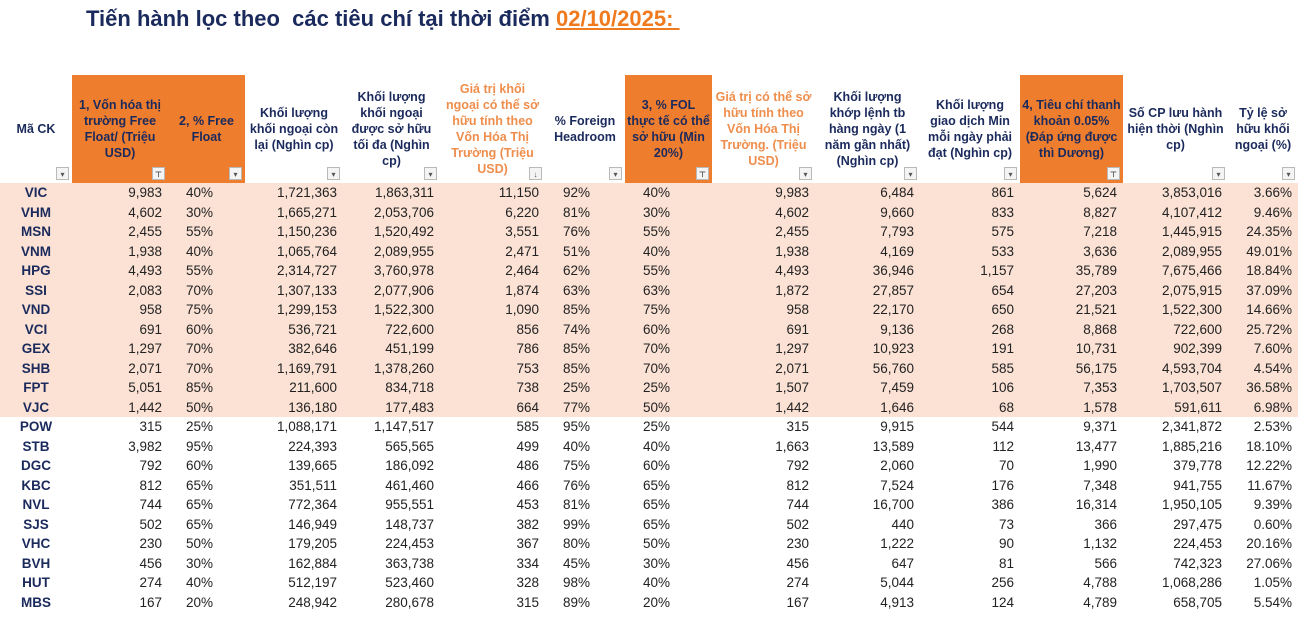 The image size is (1298, 622). I want to click on table-cell: 124, so click(1002, 602).